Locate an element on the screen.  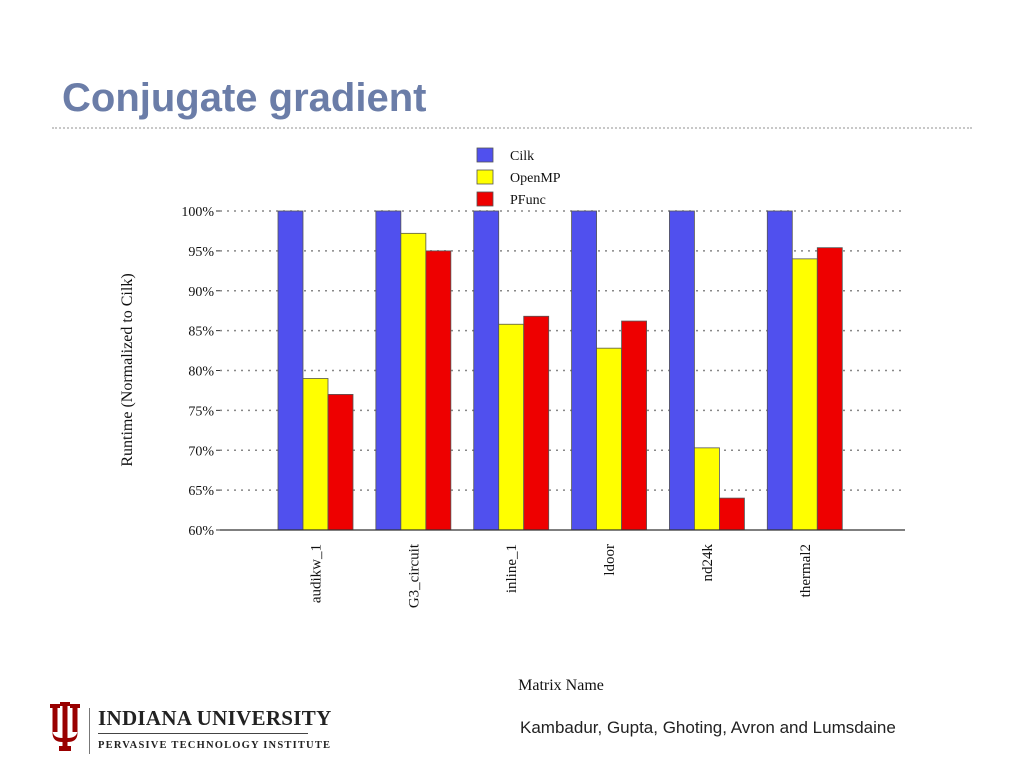
category-label: nd24k is located at coordinates (708, 563).